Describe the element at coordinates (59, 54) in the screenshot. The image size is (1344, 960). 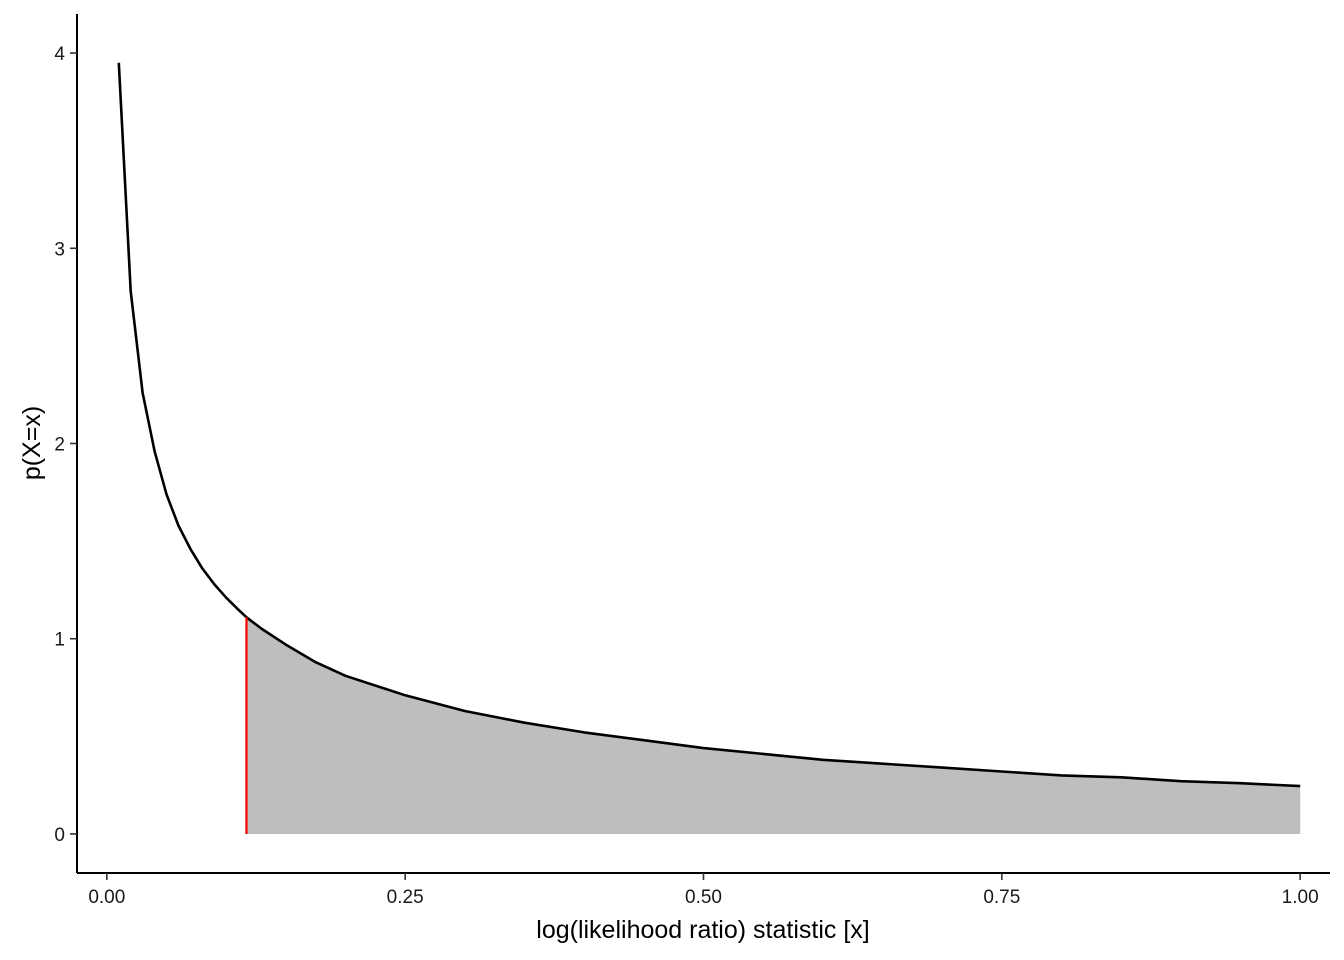
I see `y-tick-label: 4` at that location.